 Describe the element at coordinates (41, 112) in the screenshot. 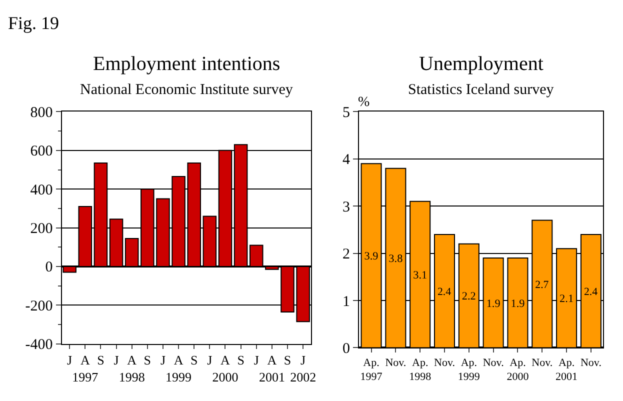

I see `y-tick-label: 800` at that location.